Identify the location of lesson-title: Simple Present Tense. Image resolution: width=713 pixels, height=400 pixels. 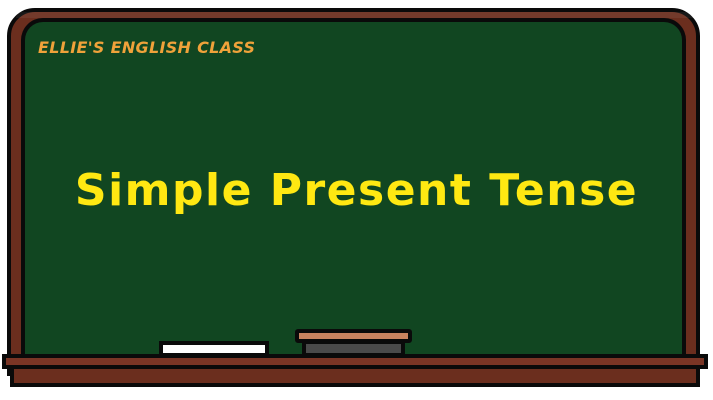
(356, 190).